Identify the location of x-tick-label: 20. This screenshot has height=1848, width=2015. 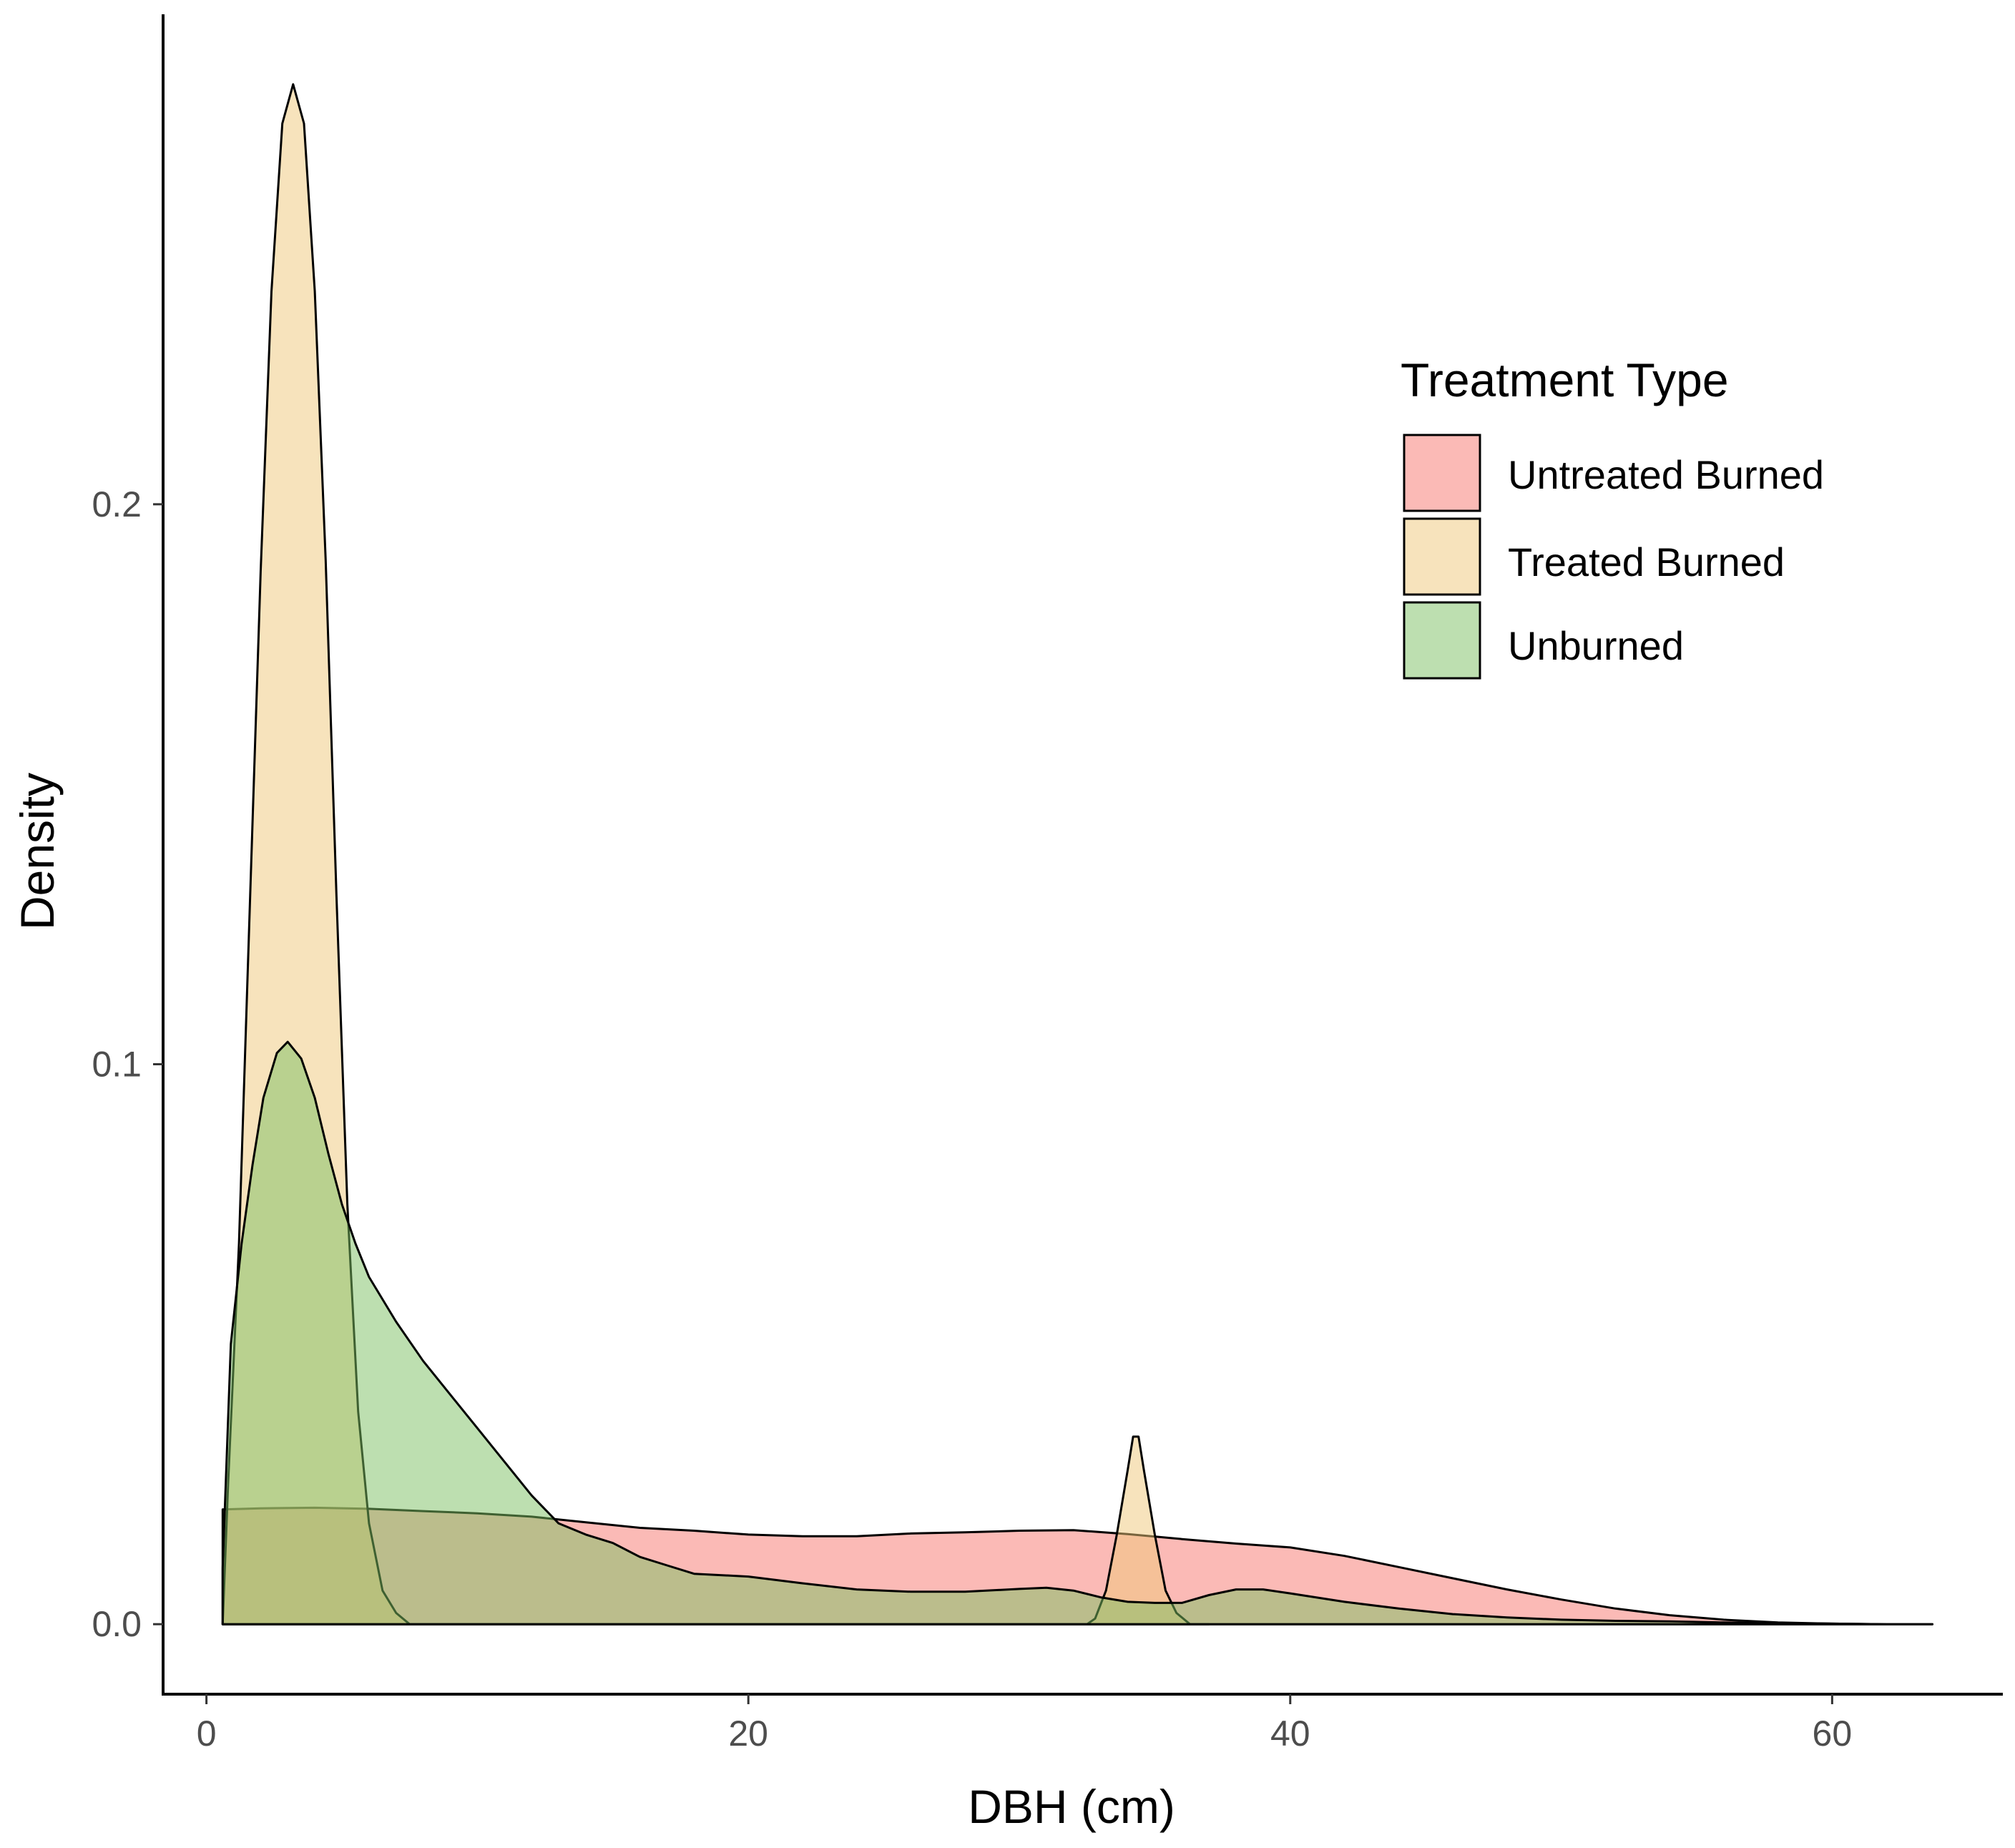
(748, 1733).